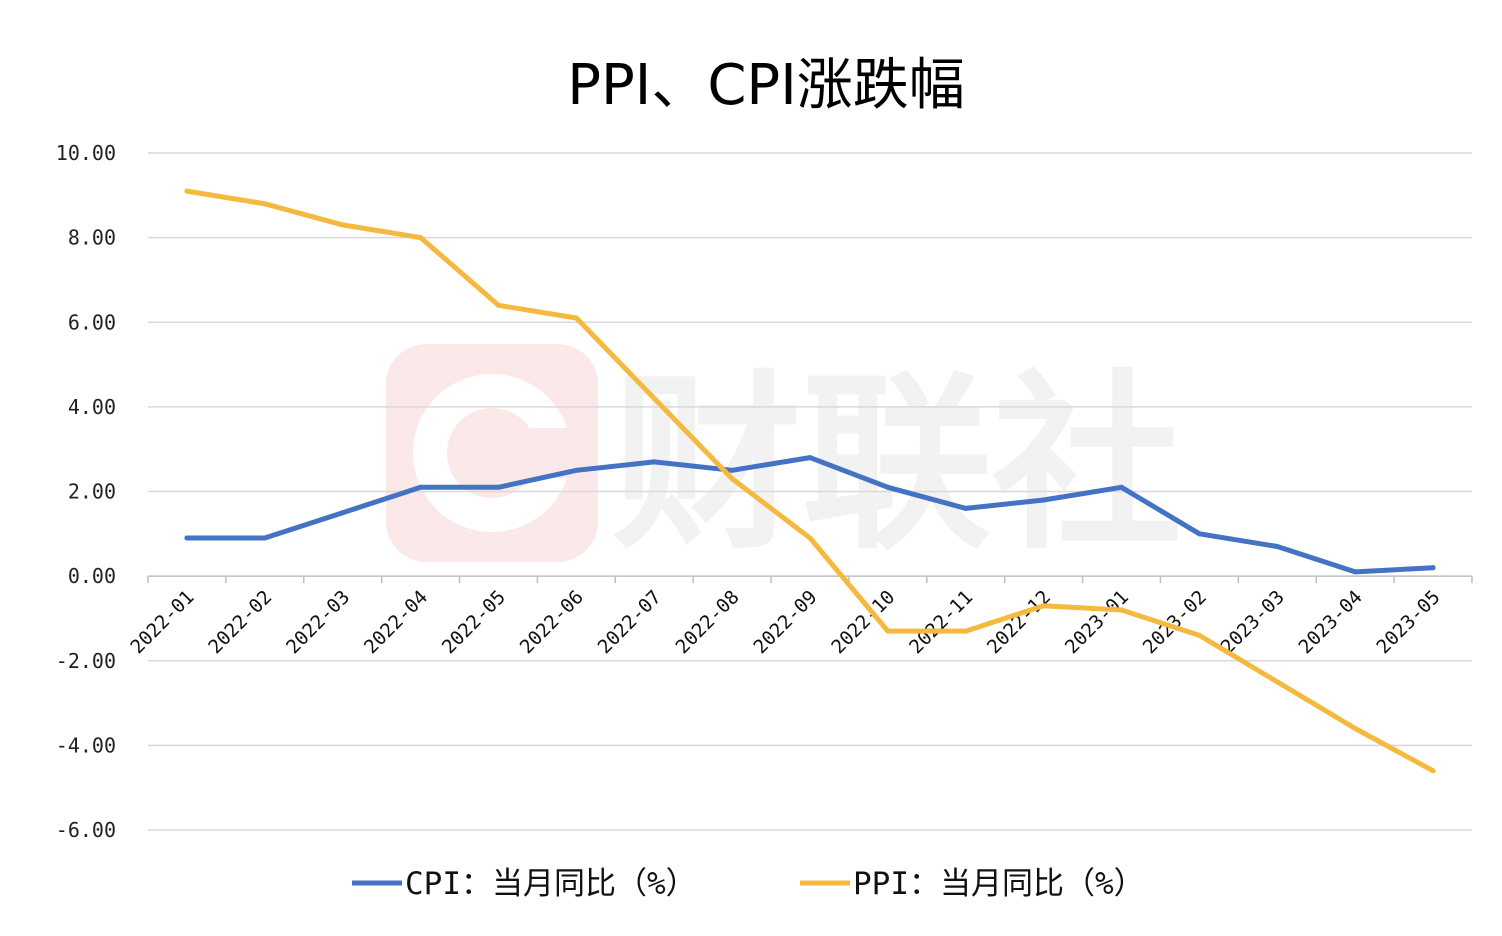 This screenshot has height=936, width=1502. I want to click on x-tick-label-7: 2022-08, so click(707, 622).